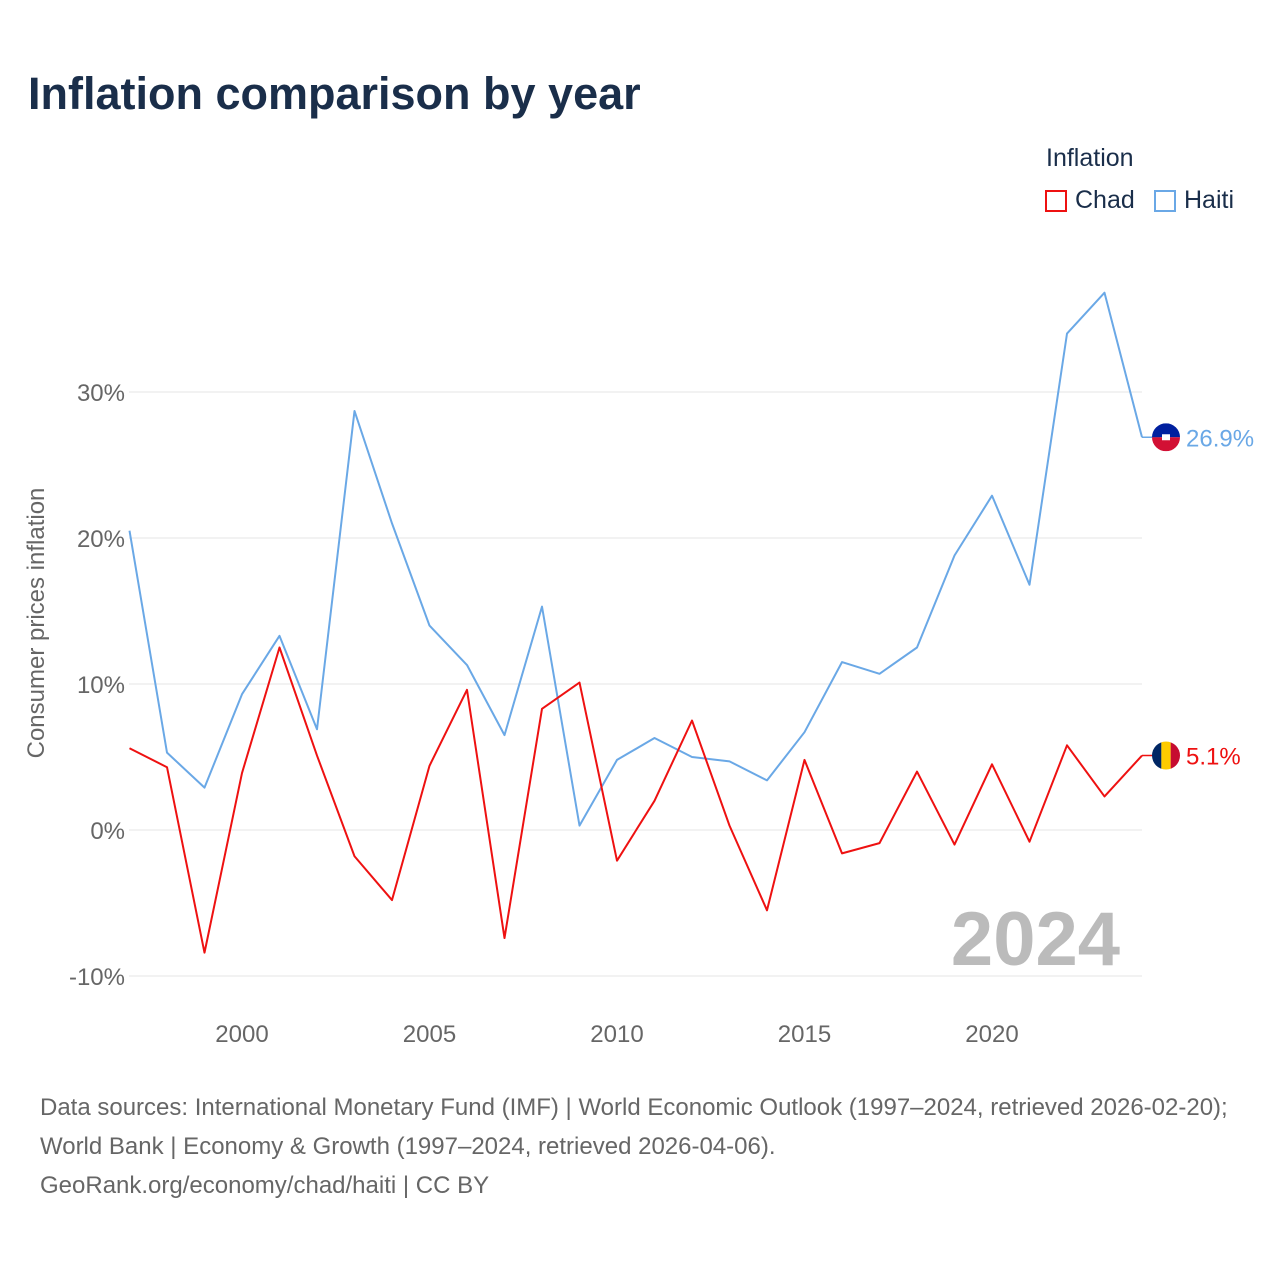 This screenshot has width=1280, height=1280. I want to click on y-tick-label: 30%, so click(101, 393).